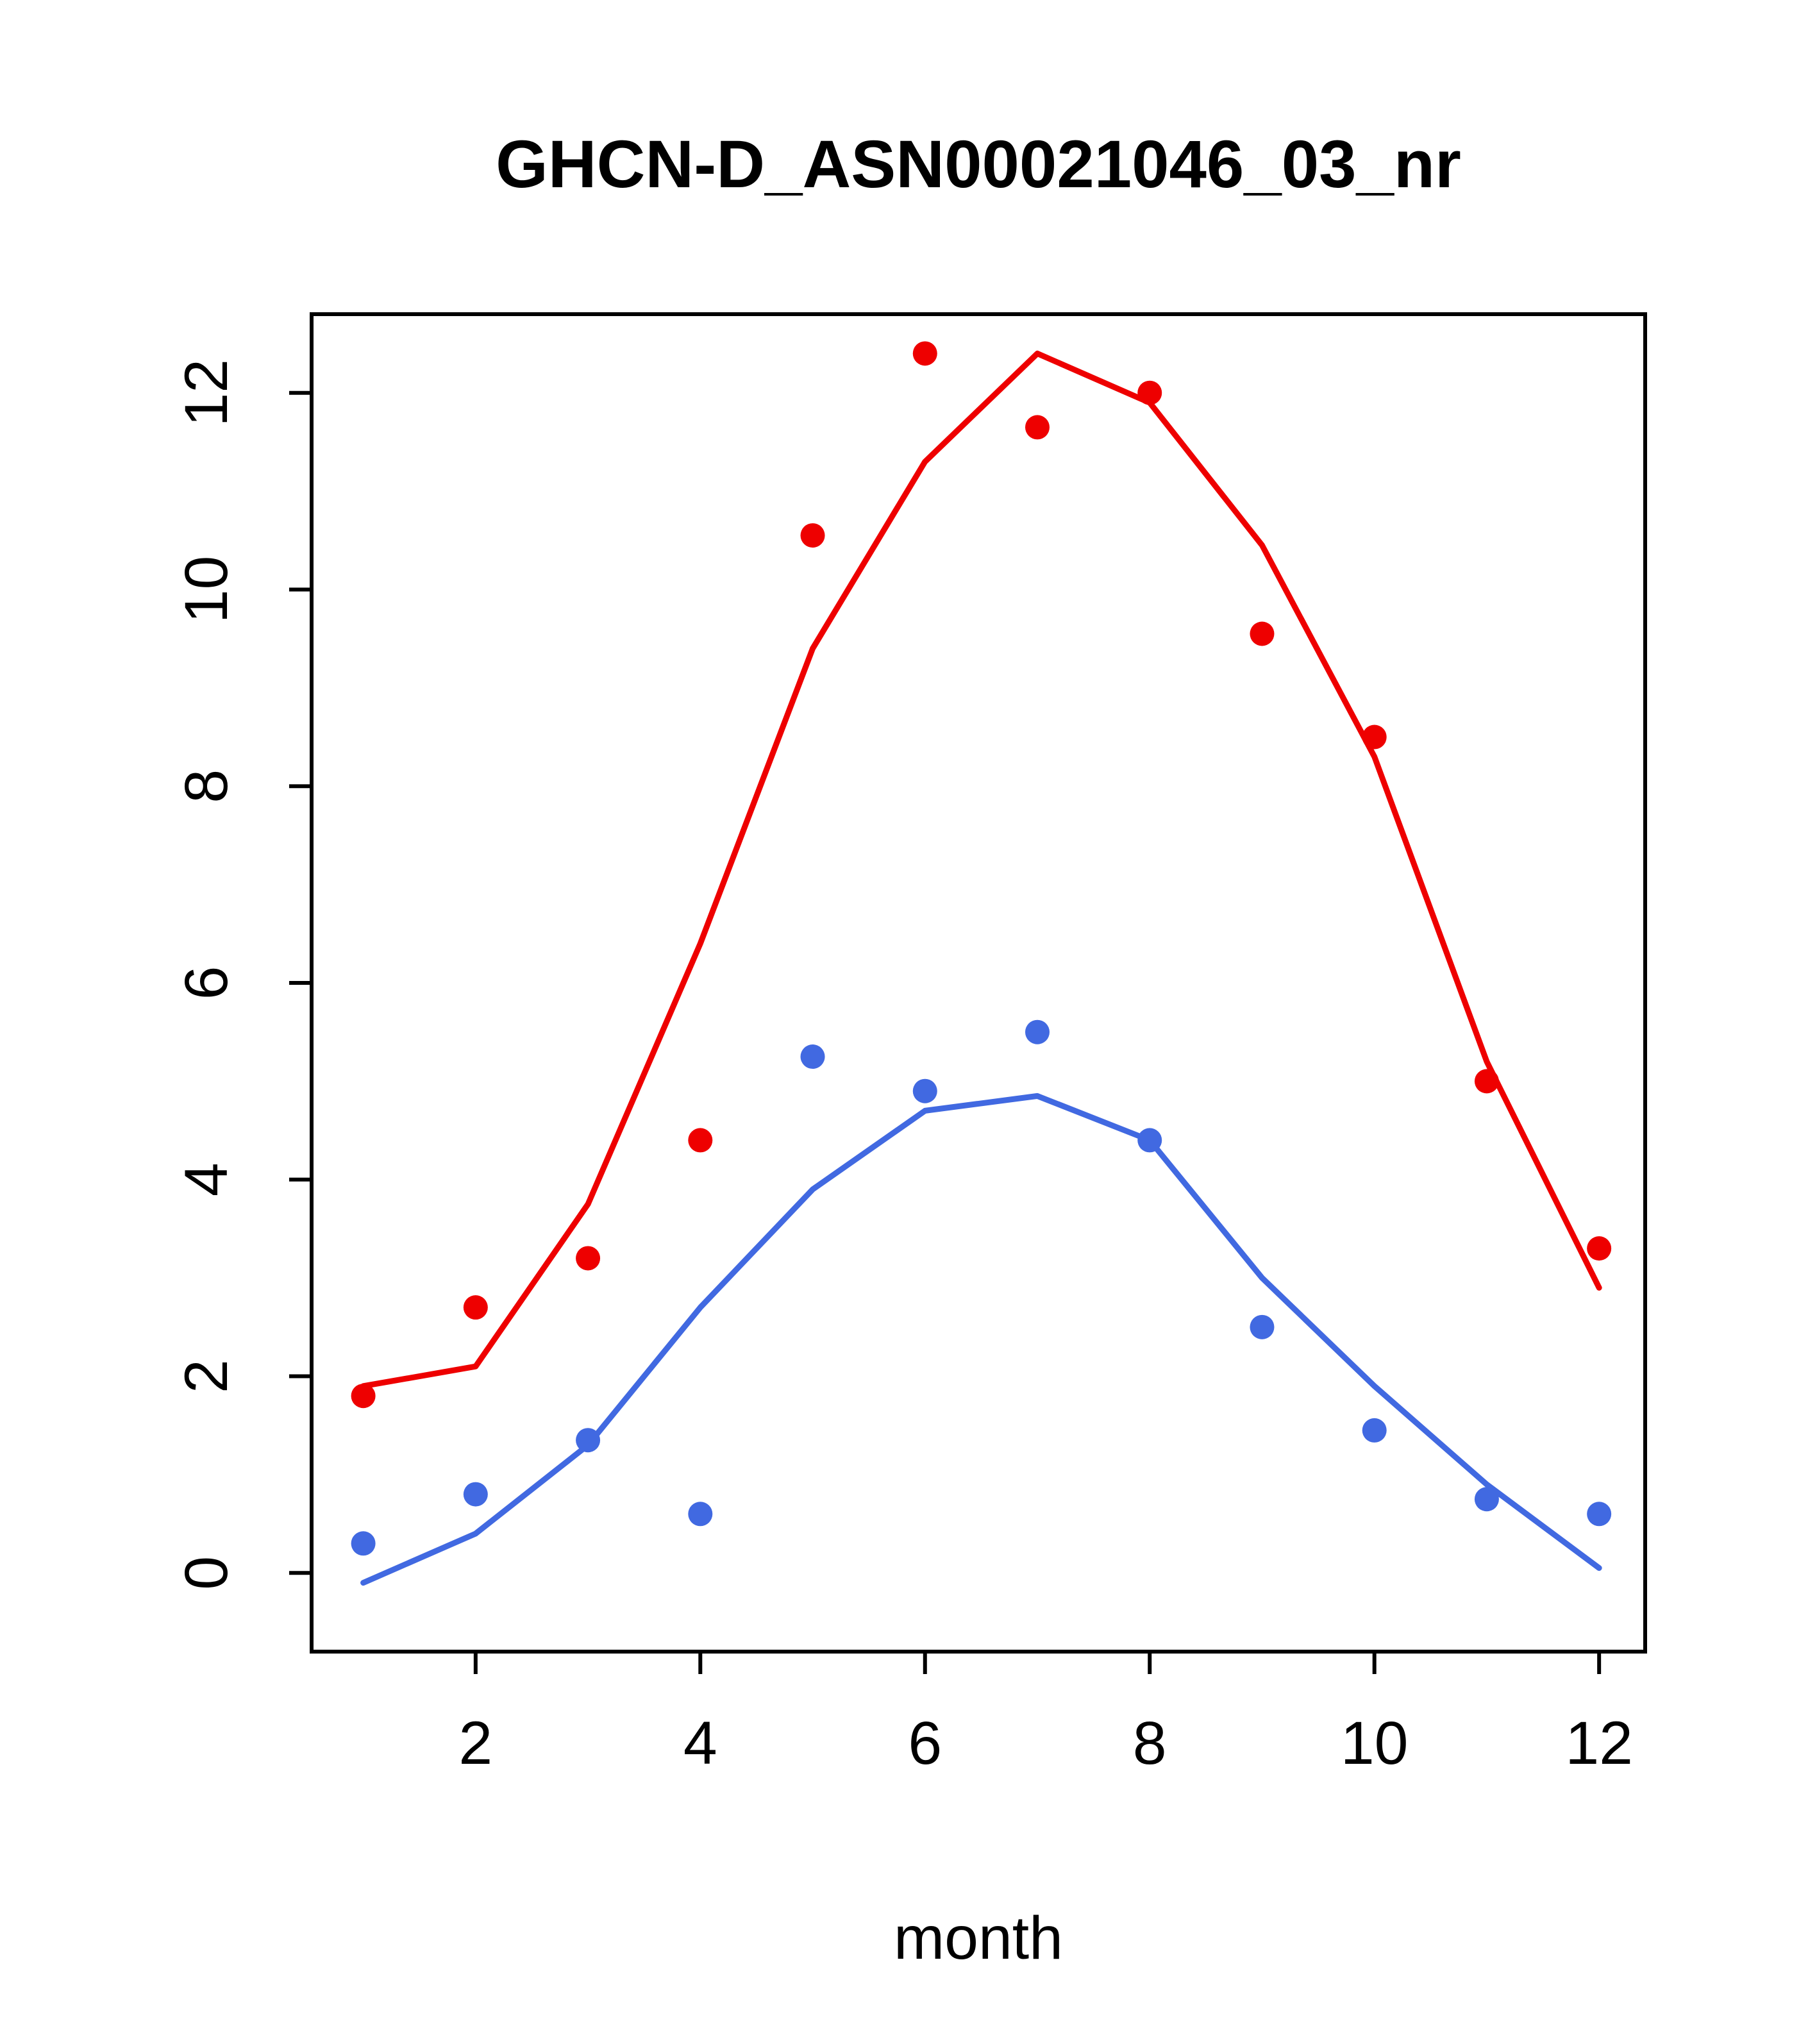  What do you see at coordinates (1150, 1743) in the screenshot?
I see `x-tick-label: 8` at bounding box center [1150, 1743].